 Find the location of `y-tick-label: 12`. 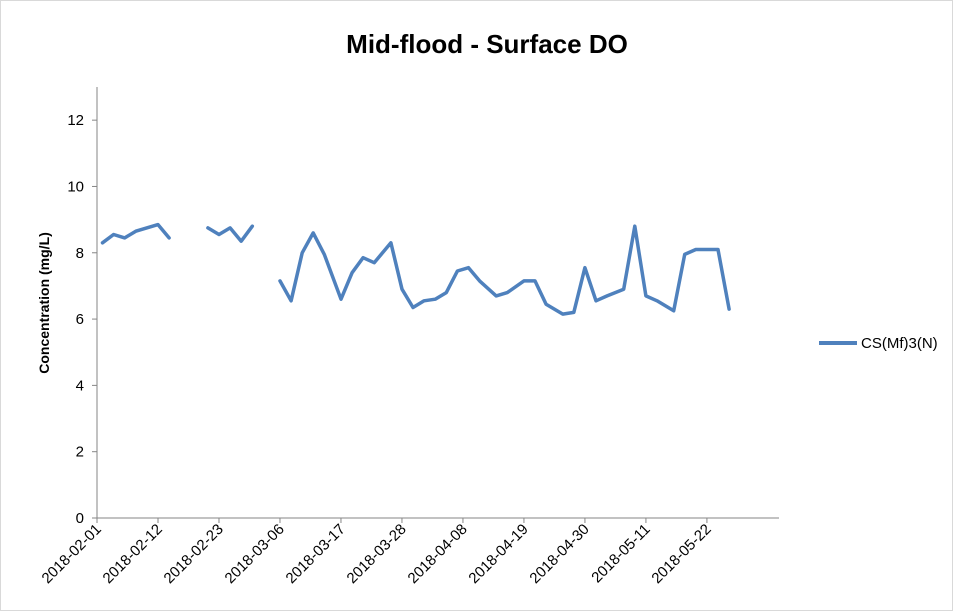

y-tick-label: 12 is located at coordinates (75, 120).